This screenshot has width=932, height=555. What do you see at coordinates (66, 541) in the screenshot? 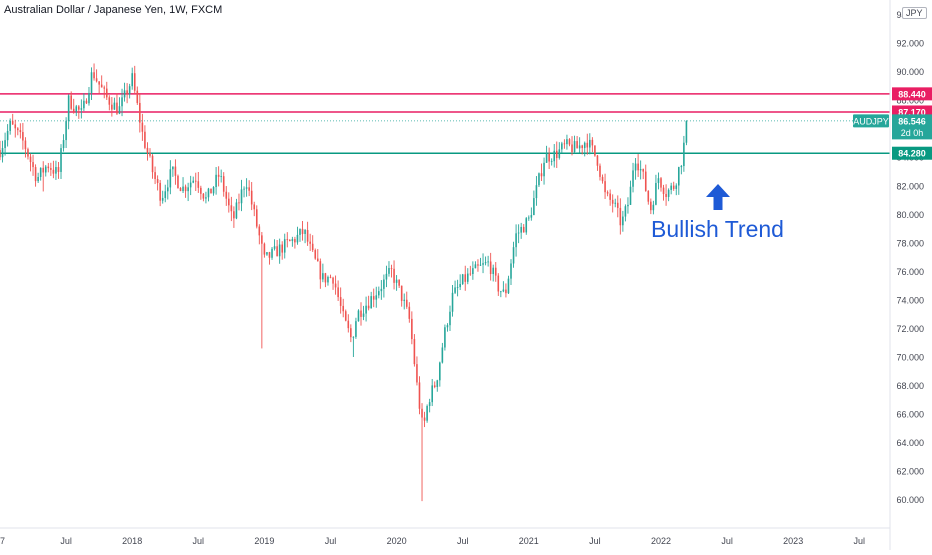
I see `x-tick-label: Jul` at bounding box center [66, 541].